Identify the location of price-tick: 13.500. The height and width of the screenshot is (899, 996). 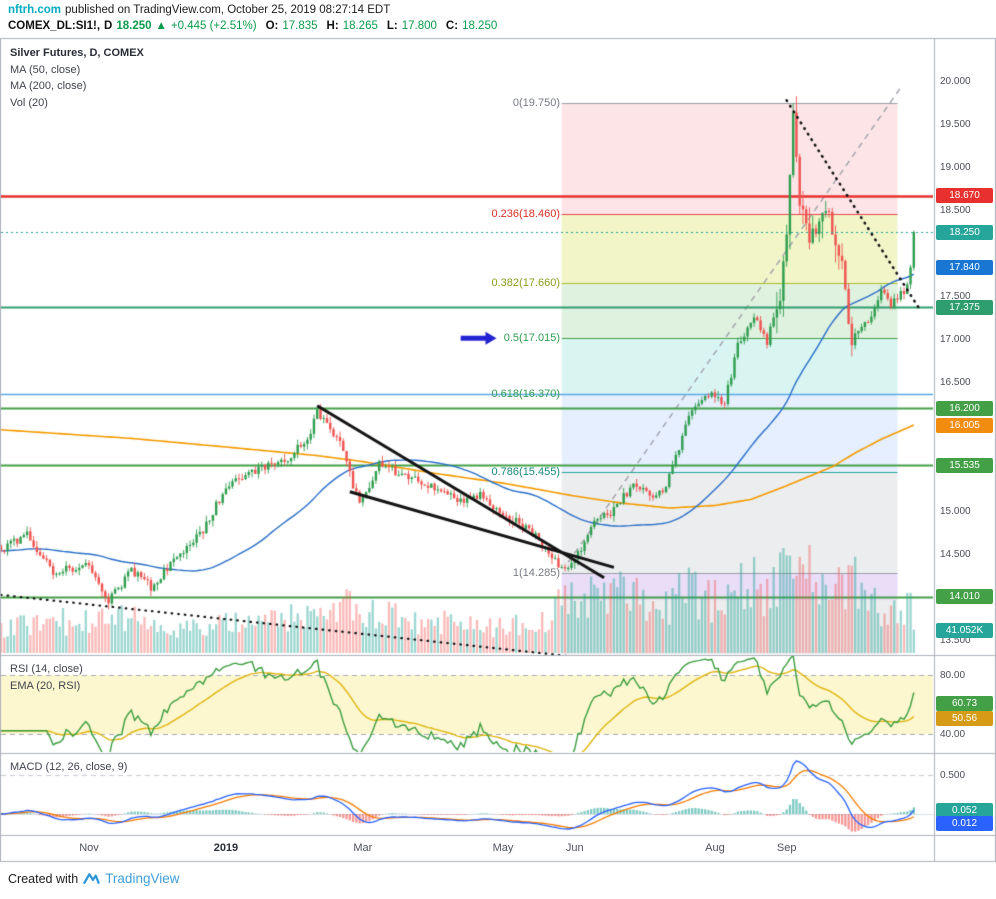
(955, 640).